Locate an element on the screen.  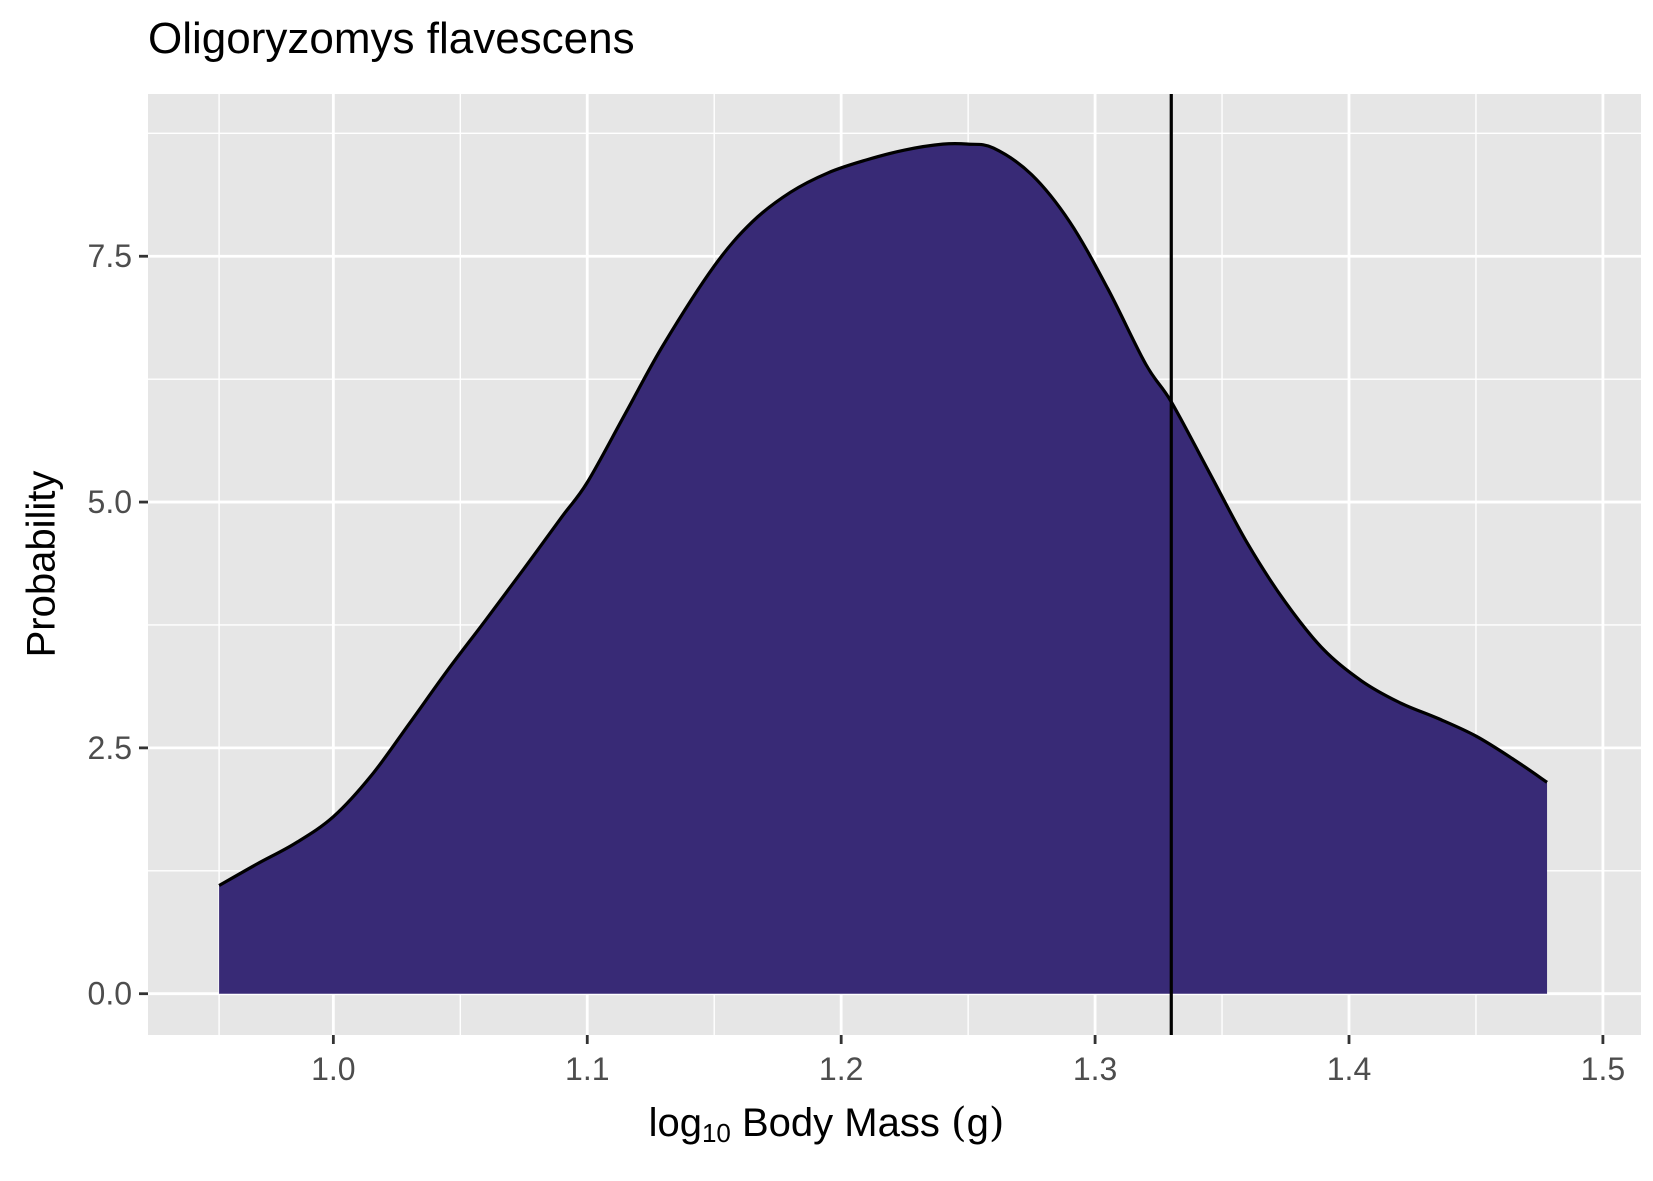
y-tick-label: 5.0 is located at coordinates (110, 502).